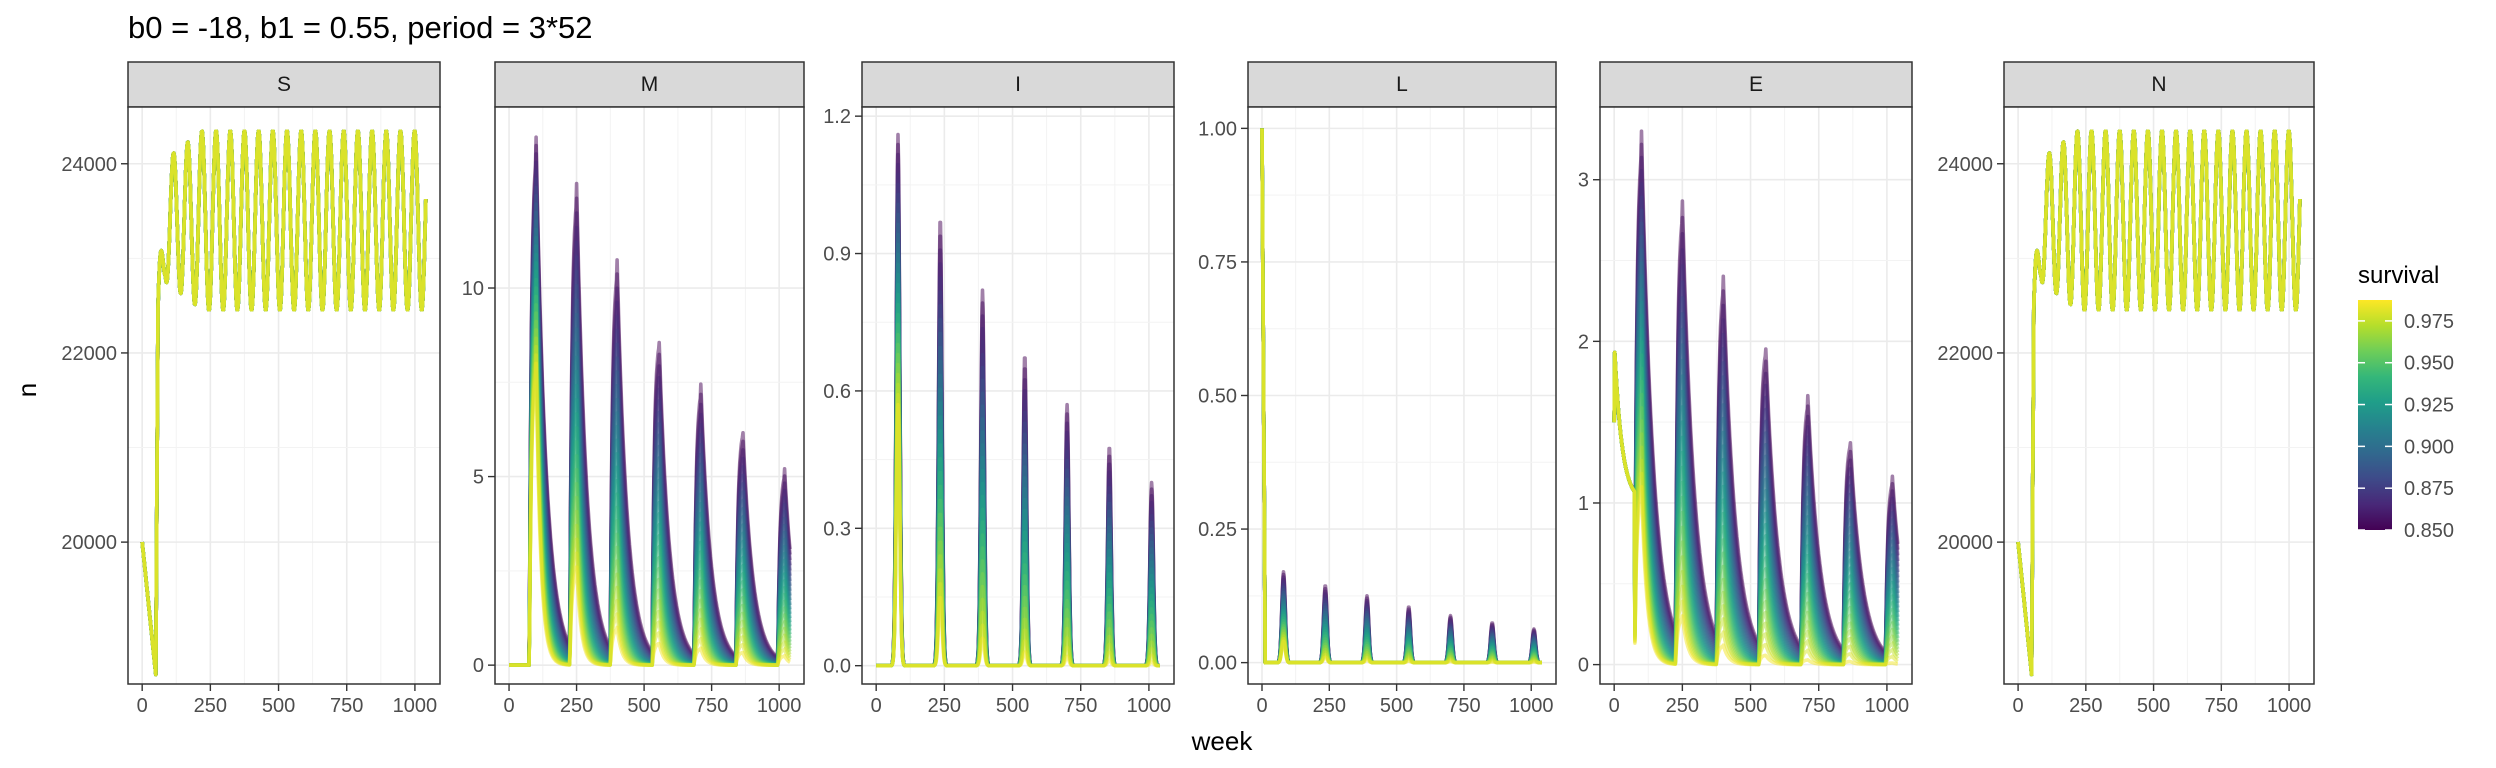 This screenshot has width=2496, height=768. I want to click on chart-title: b0 = -18, b1 = 0.55, period = 3*52, so click(360, 27).